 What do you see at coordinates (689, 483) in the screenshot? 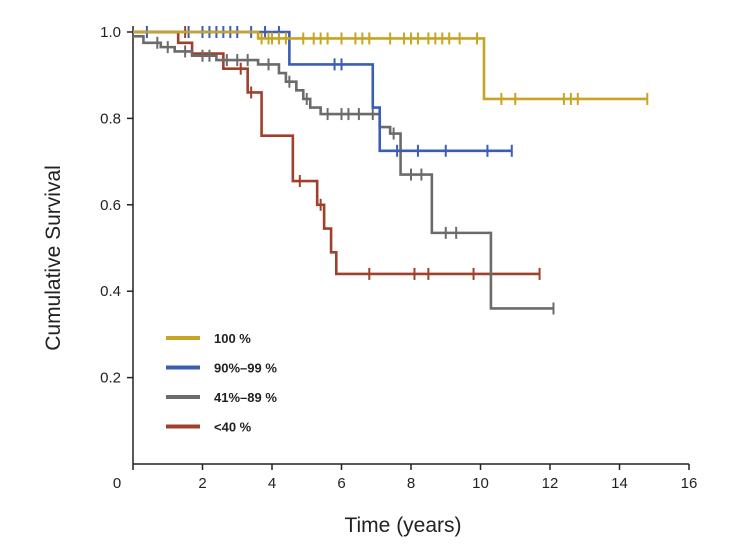
I see `x-tick-label: 16` at bounding box center [689, 483].